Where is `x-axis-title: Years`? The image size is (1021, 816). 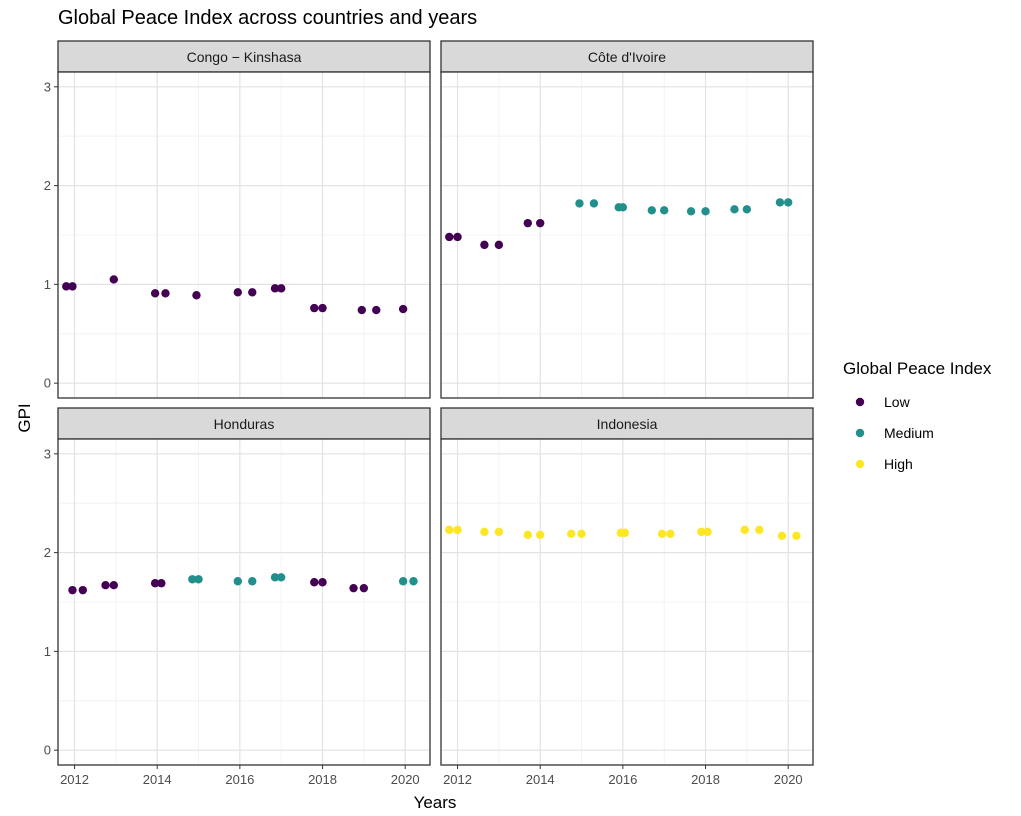 x-axis-title: Years is located at coordinates (435, 802).